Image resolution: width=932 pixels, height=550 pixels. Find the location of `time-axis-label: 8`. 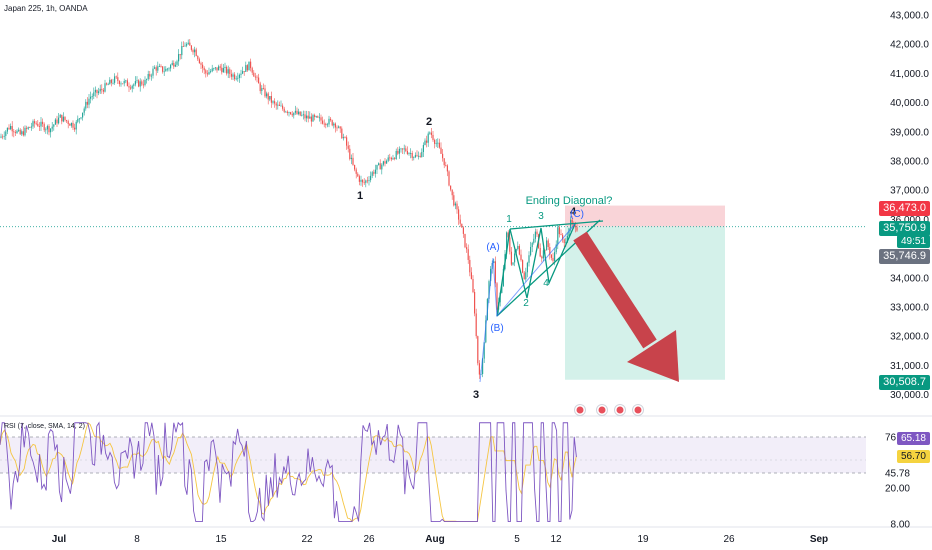

time-axis-label: 8 is located at coordinates (137, 539).